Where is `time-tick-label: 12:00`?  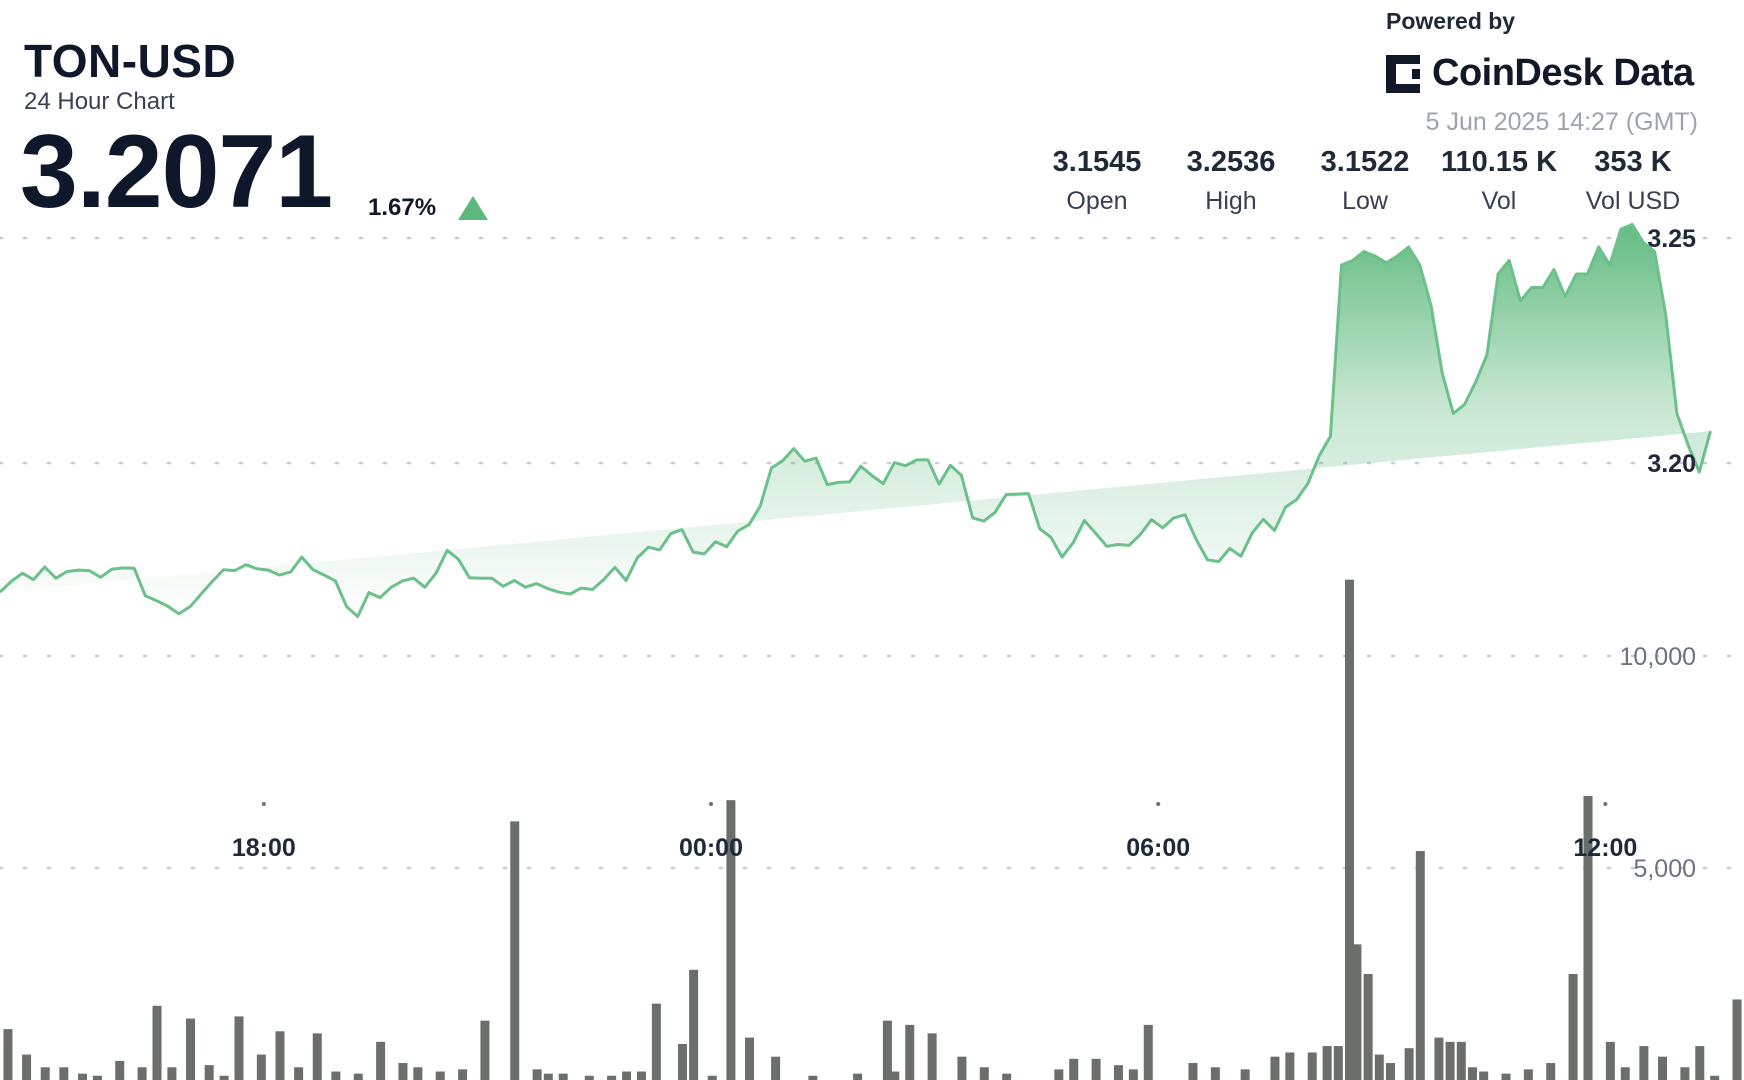
time-tick-label: 12:00 is located at coordinates (1605, 848).